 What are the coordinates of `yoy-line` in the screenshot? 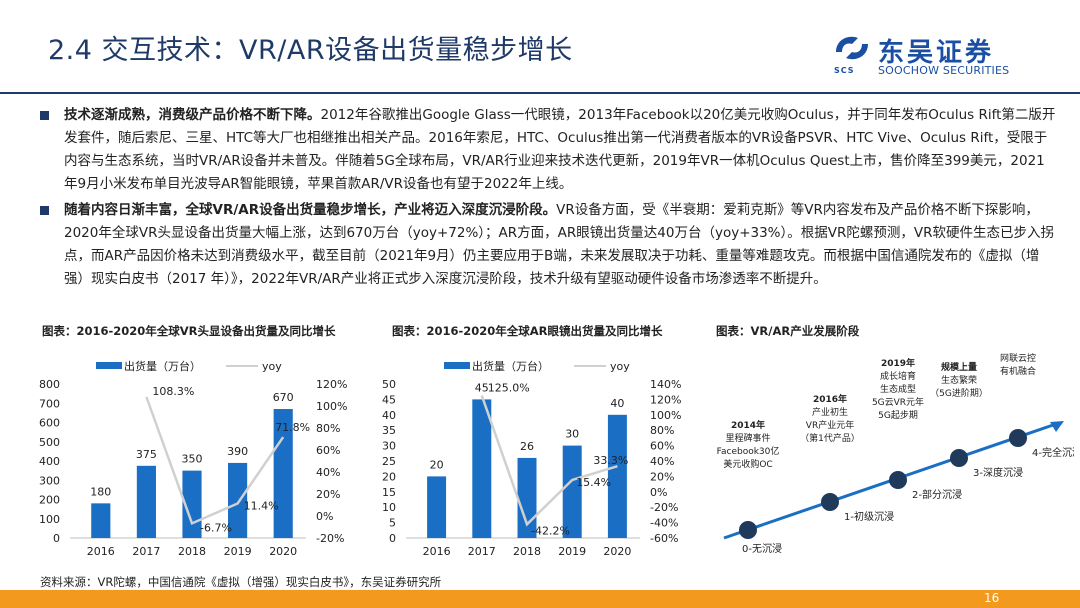 It's located at (215, 461).